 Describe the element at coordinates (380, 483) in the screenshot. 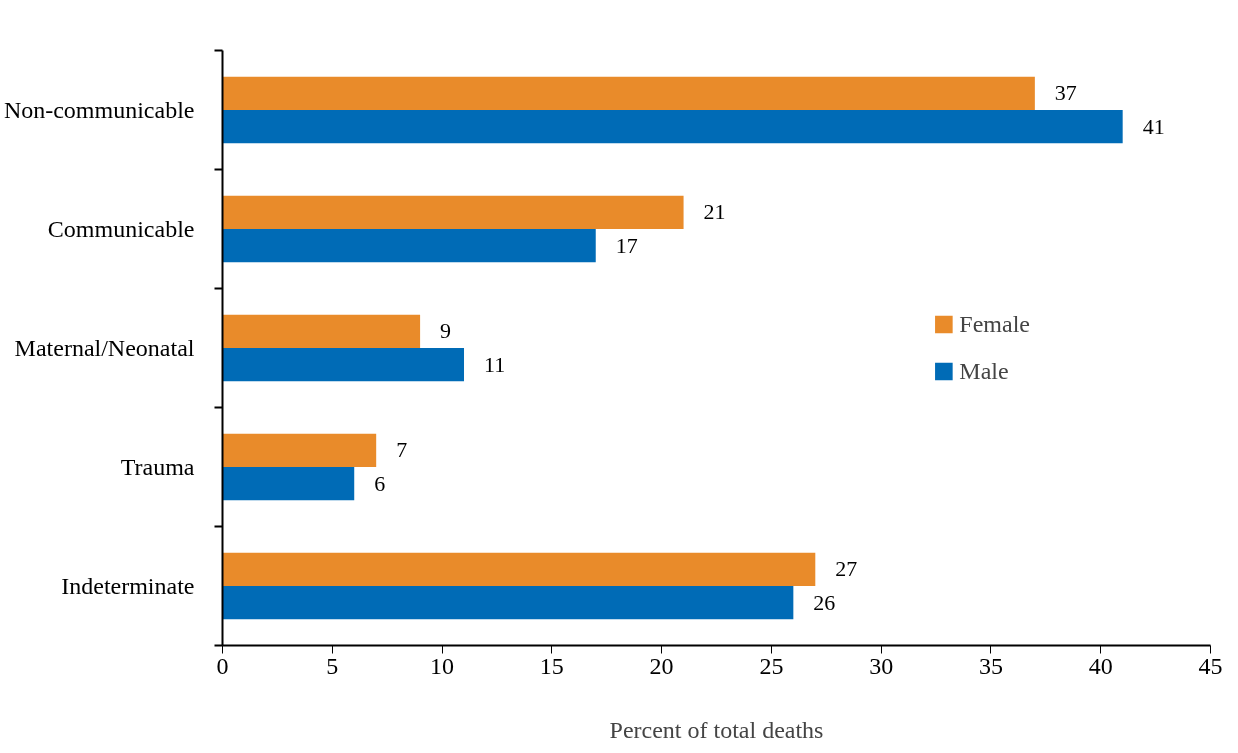

I see `data-label: 6` at that location.